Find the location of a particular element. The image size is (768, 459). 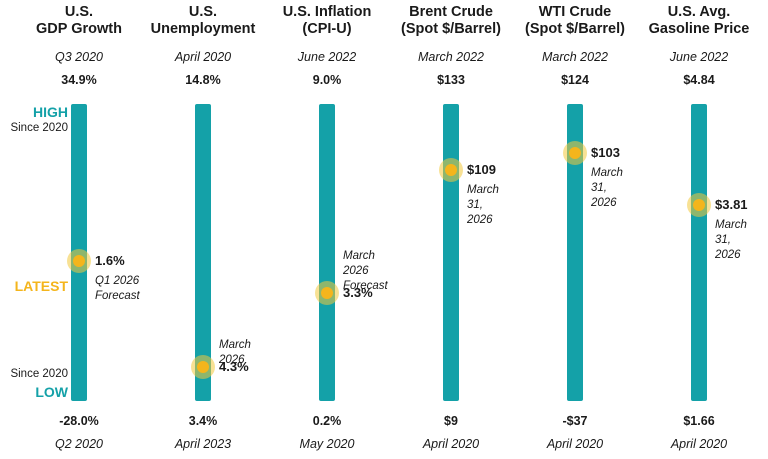

high-value: 34.9% is located at coordinates (79, 80).